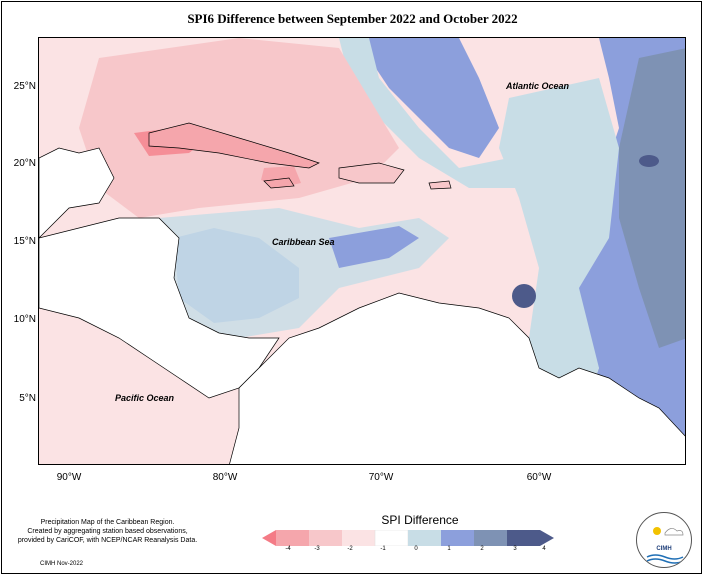 The height and width of the screenshot is (577, 705). Describe the element at coordinates (429, 98) in the screenshot. I see `anomaly-blue-north` at that location.